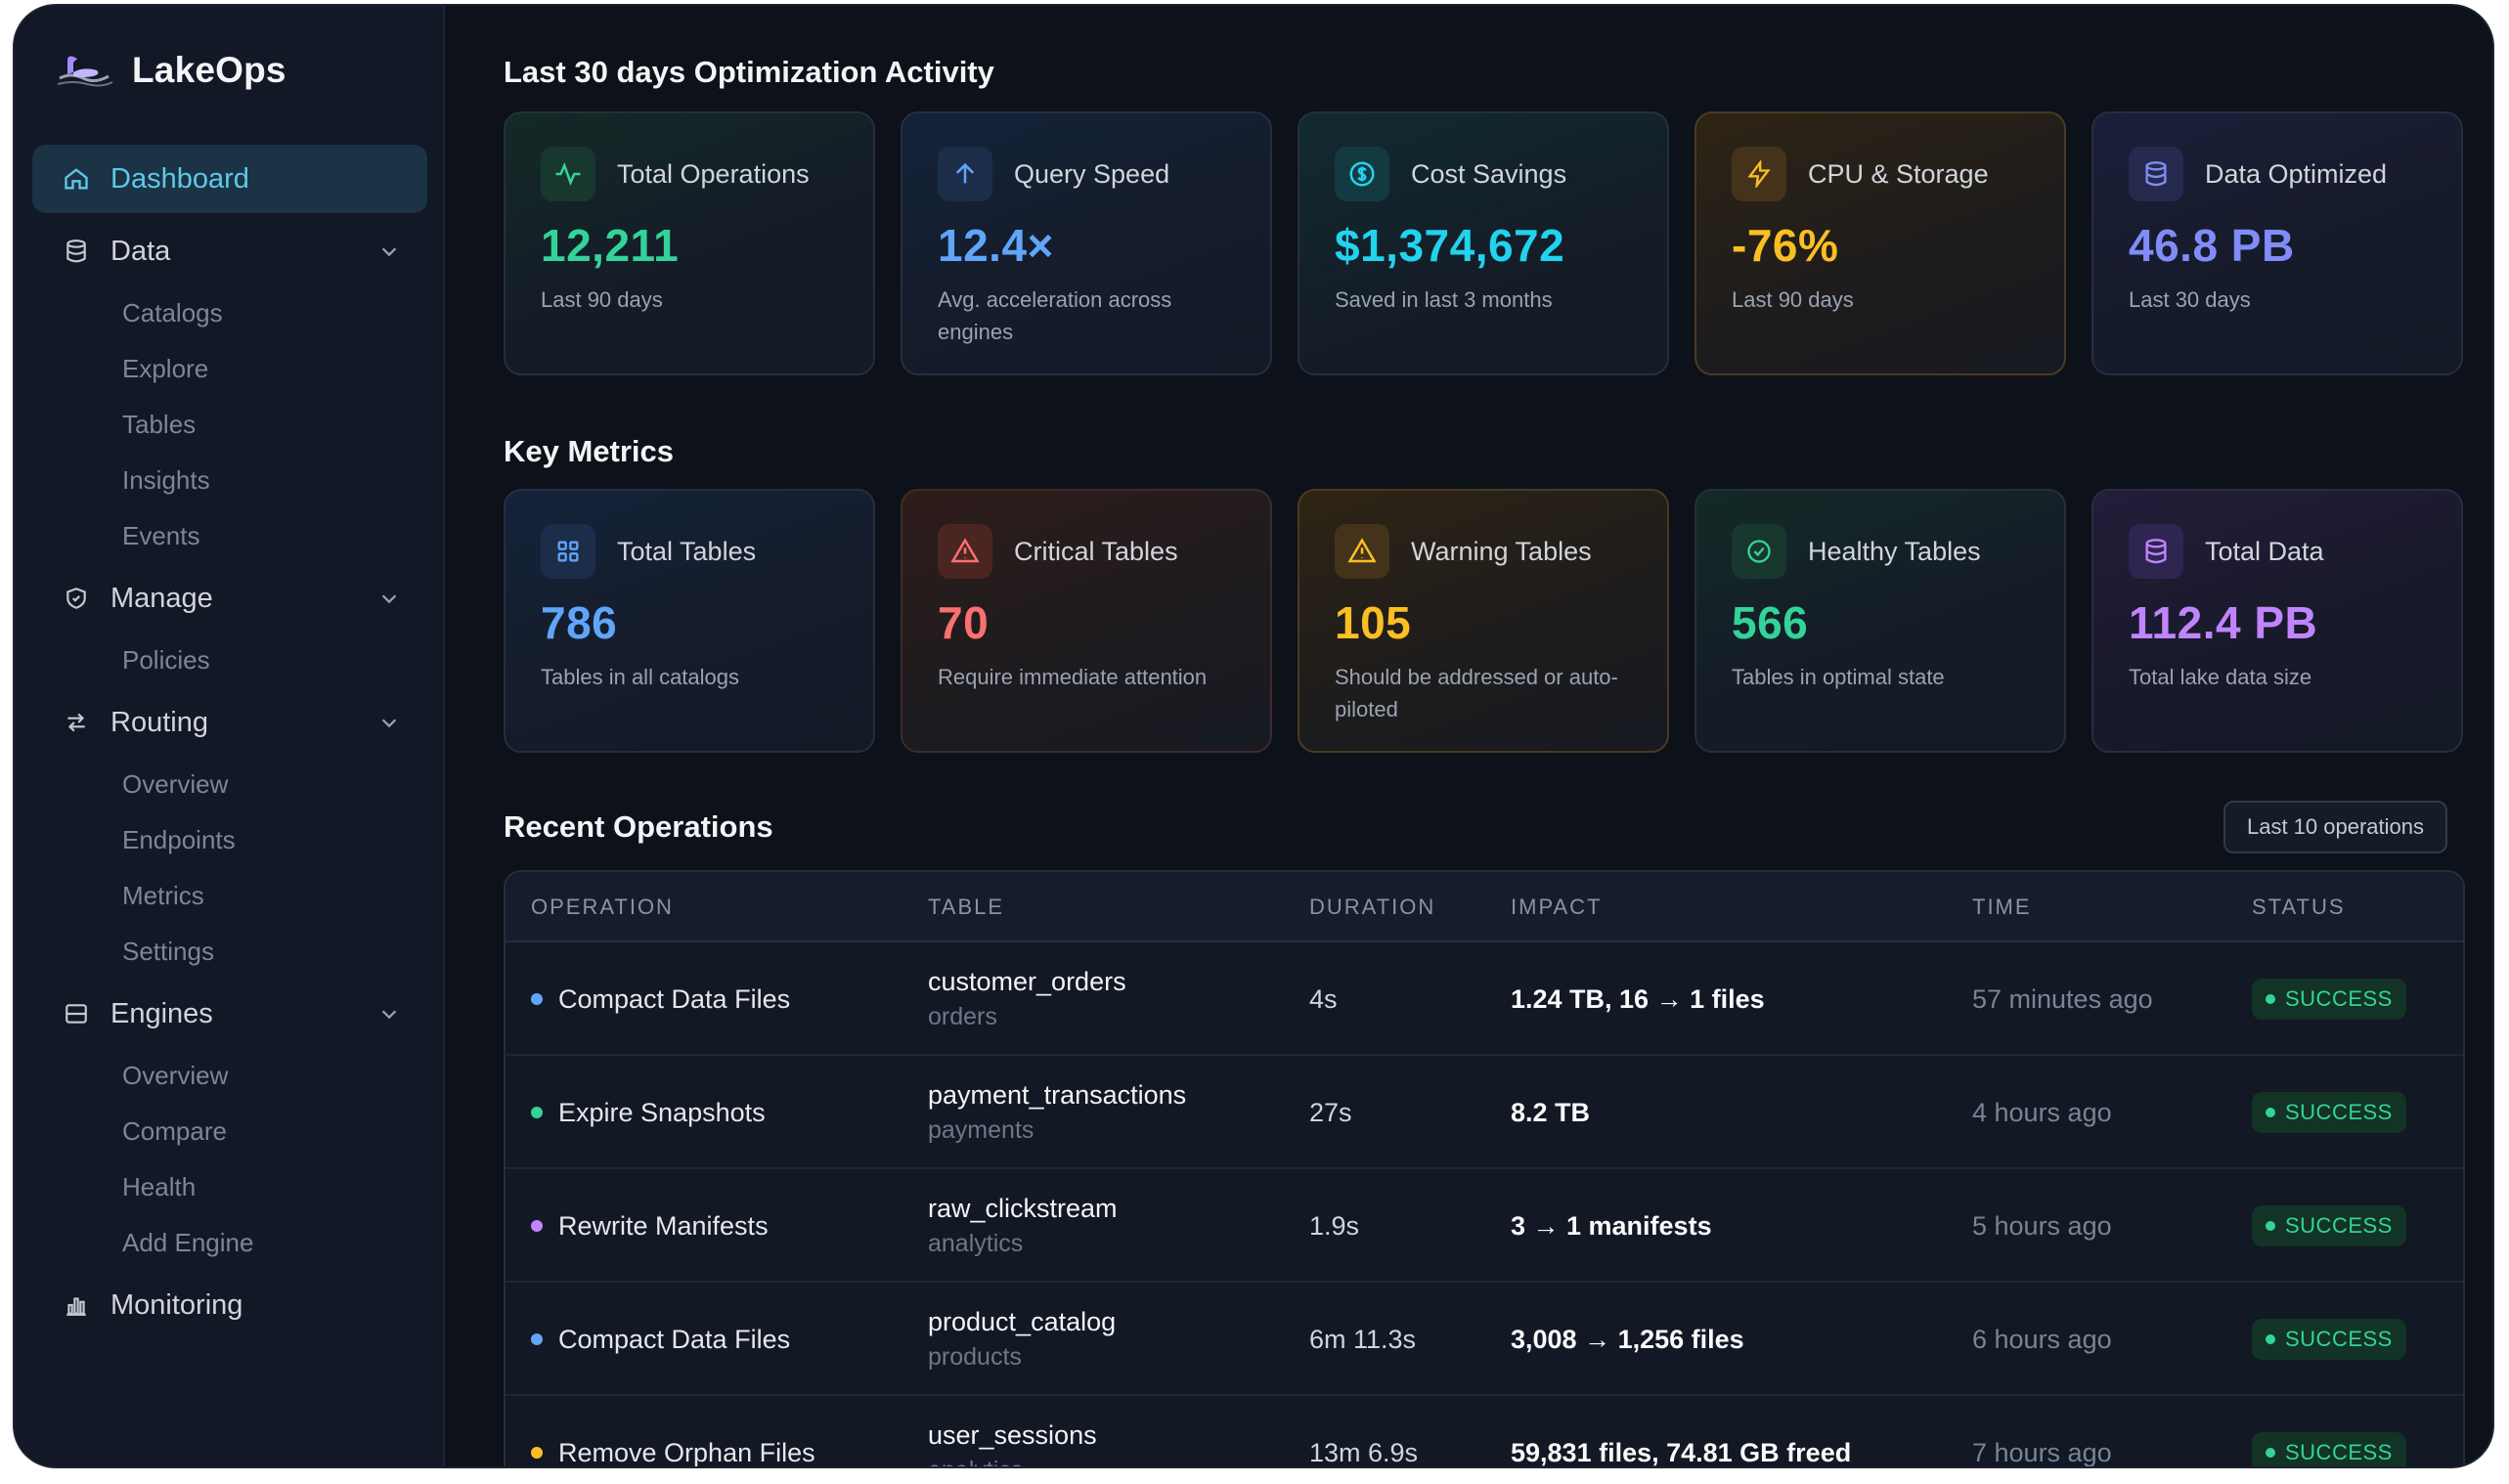  Describe the element at coordinates (602, 907) in the screenshot. I see `column-header-operation: OPERATION` at that location.